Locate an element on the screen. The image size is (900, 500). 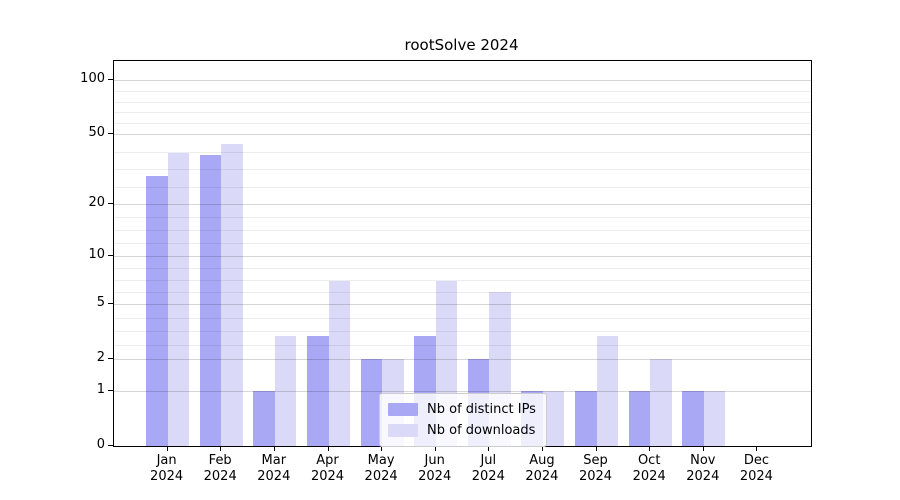
legend-item-distinct-ips: Nb of distinct IPs is located at coordinates (462, 409).